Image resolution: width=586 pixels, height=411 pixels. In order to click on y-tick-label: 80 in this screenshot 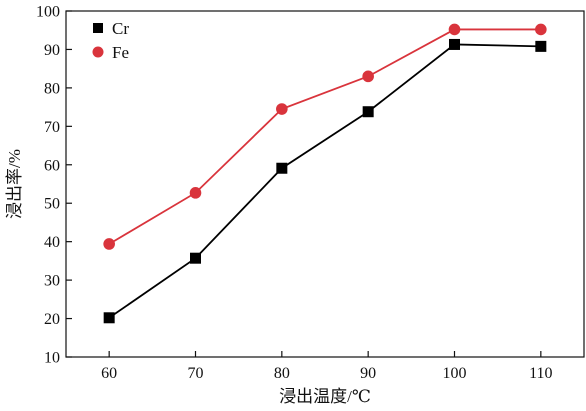, I will do `click(52, 88)`.